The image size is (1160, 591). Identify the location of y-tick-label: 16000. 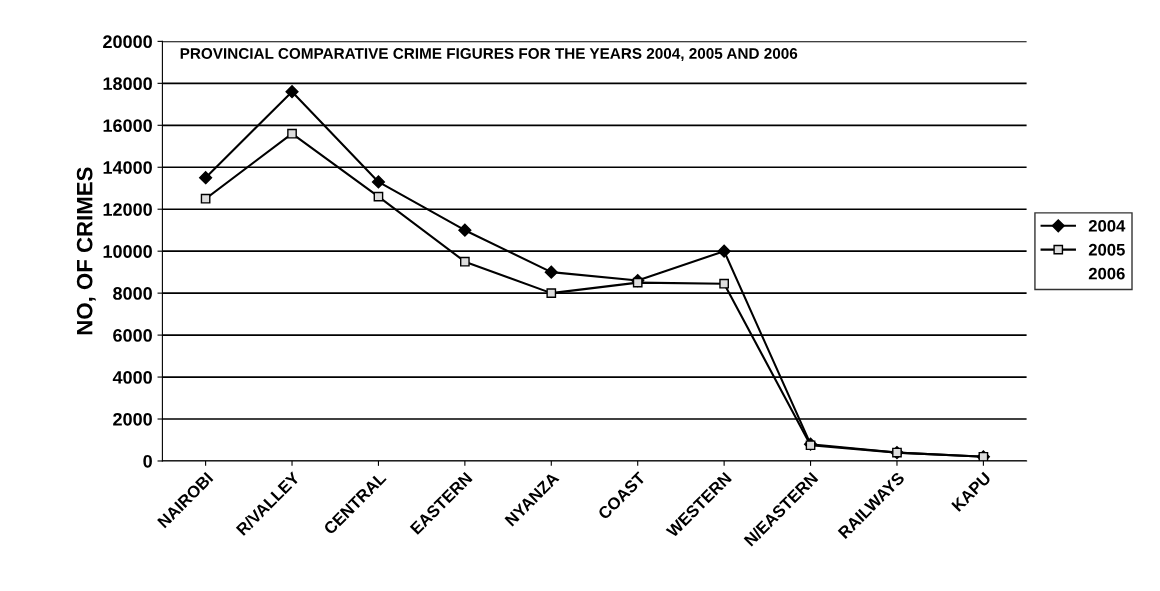
(127, 126).